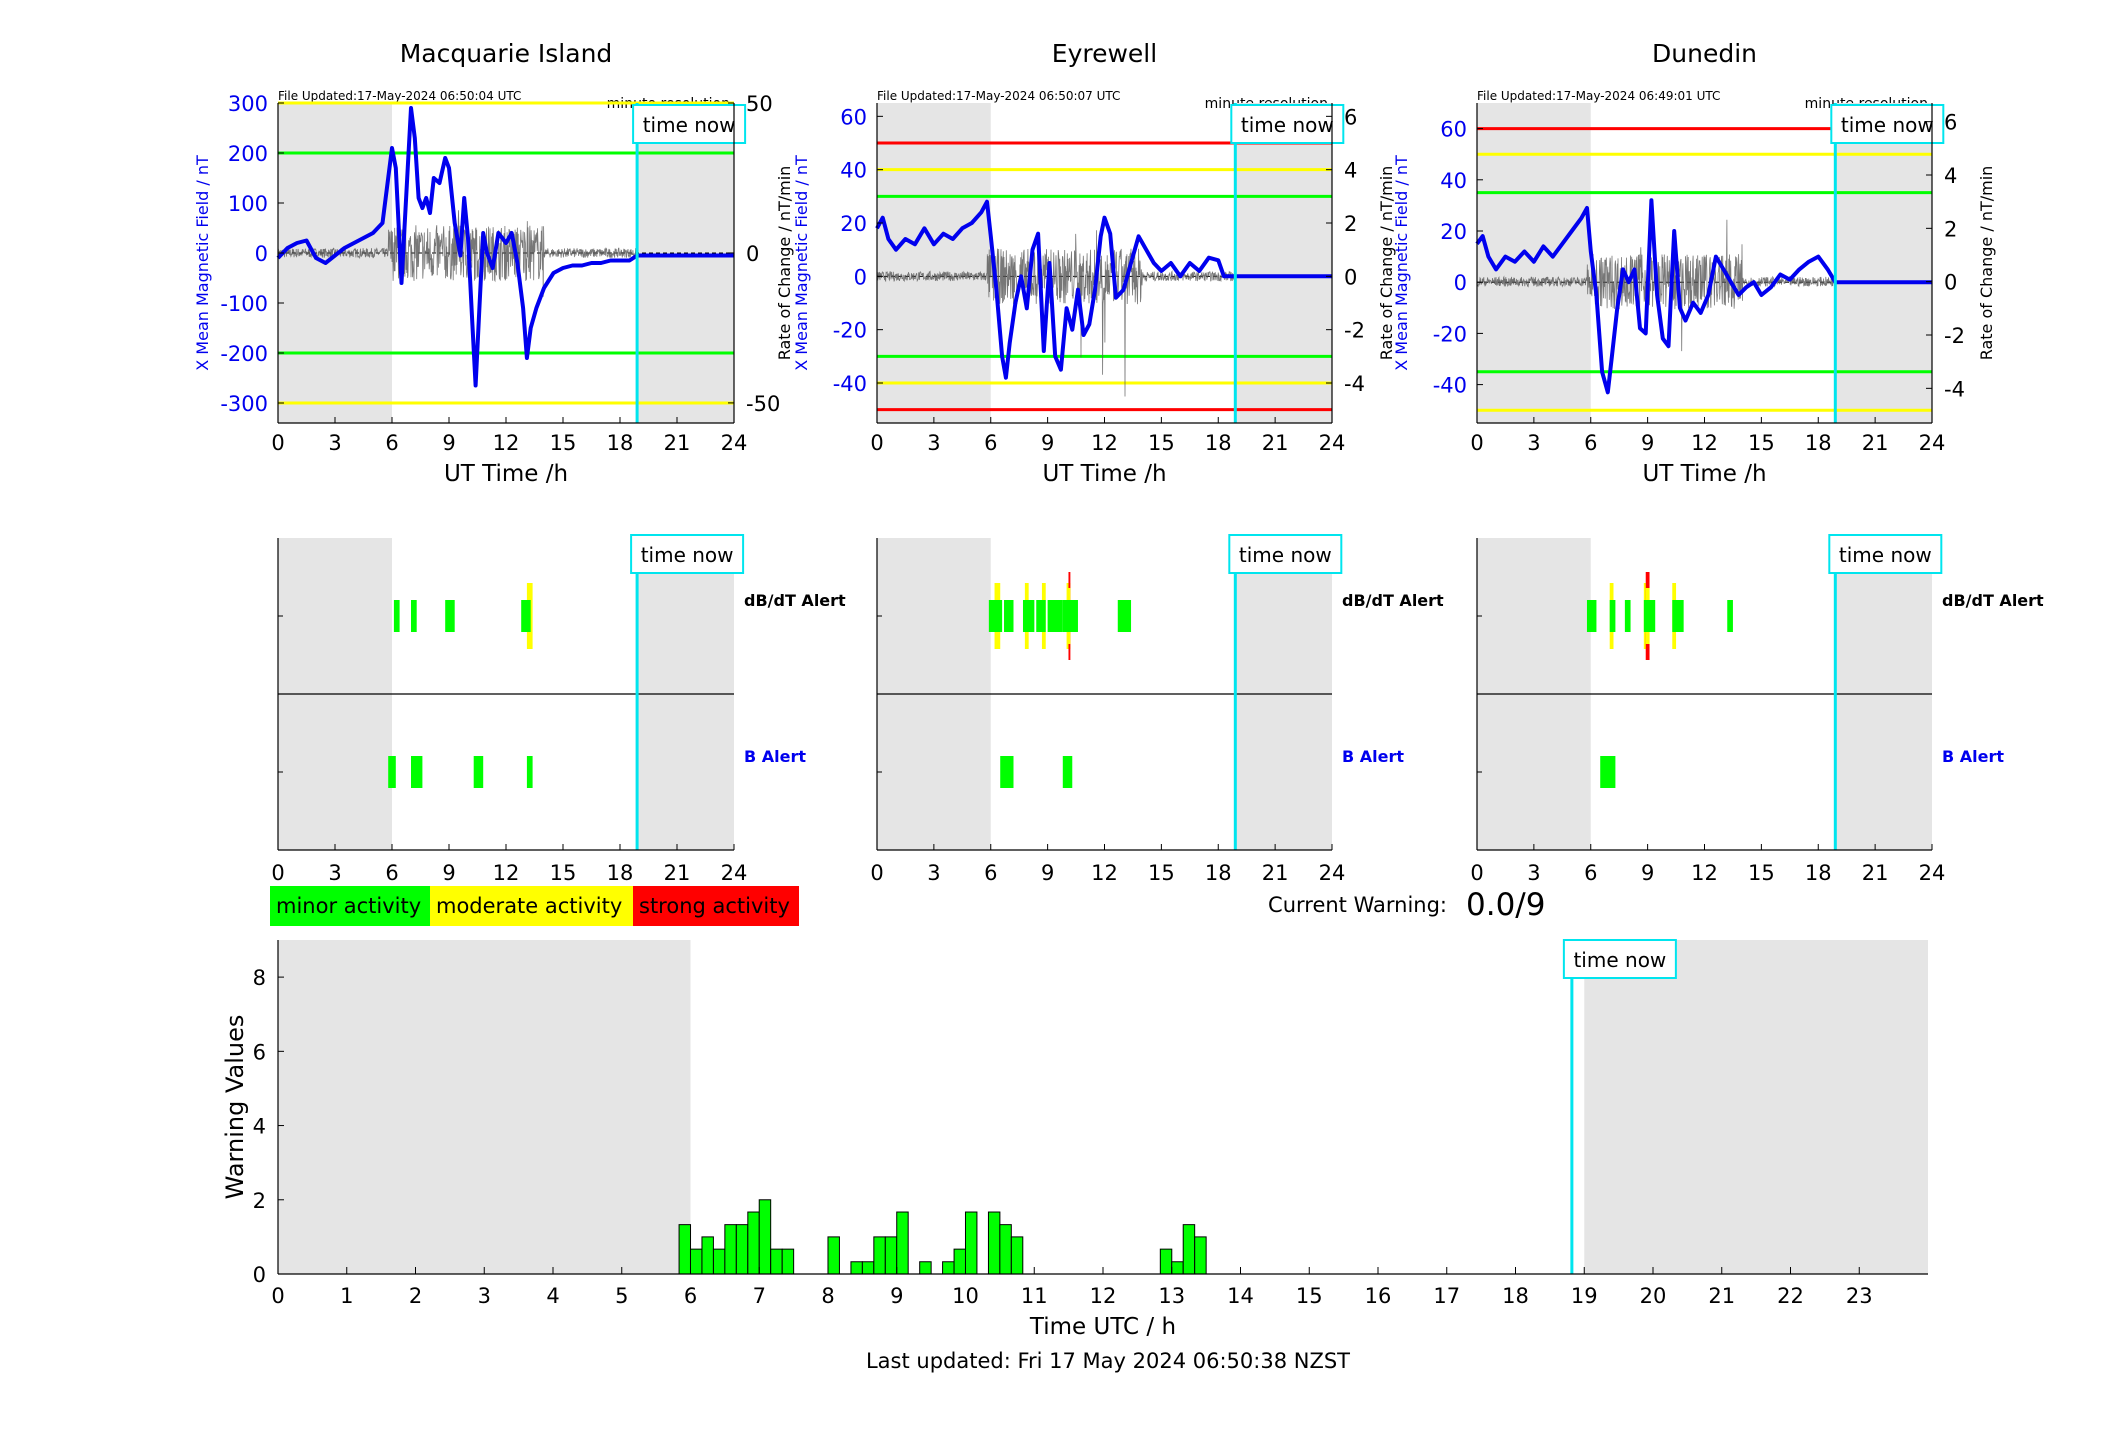 This screenshot has height=1437, width=2117. Describe the element at coordinates (1950, 176) in the screenshot. I see `right-tick-label: 4` at that location.